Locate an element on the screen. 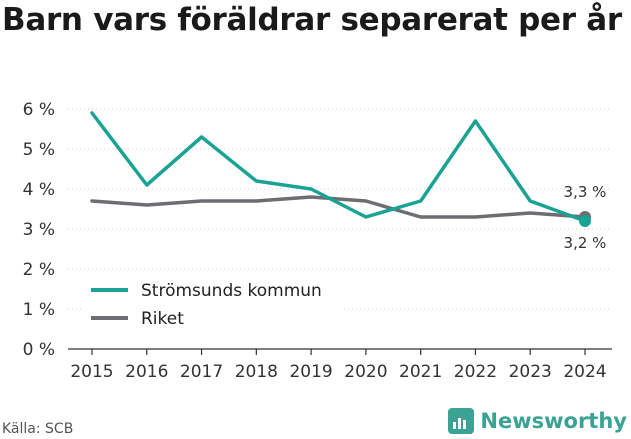  series-line is located at coordinates (338, 207).